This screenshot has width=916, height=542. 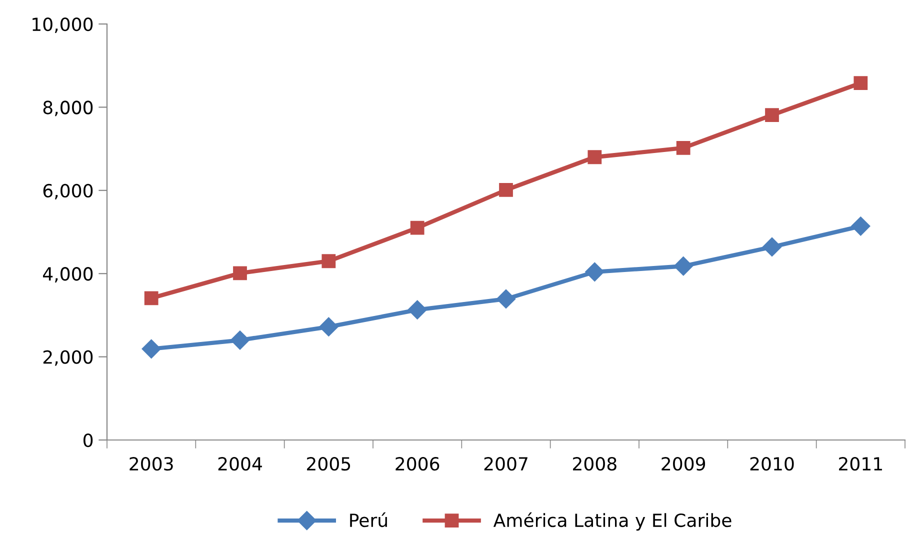 I want to click on x-tick-label: 2011, so click(x=860, y=463).